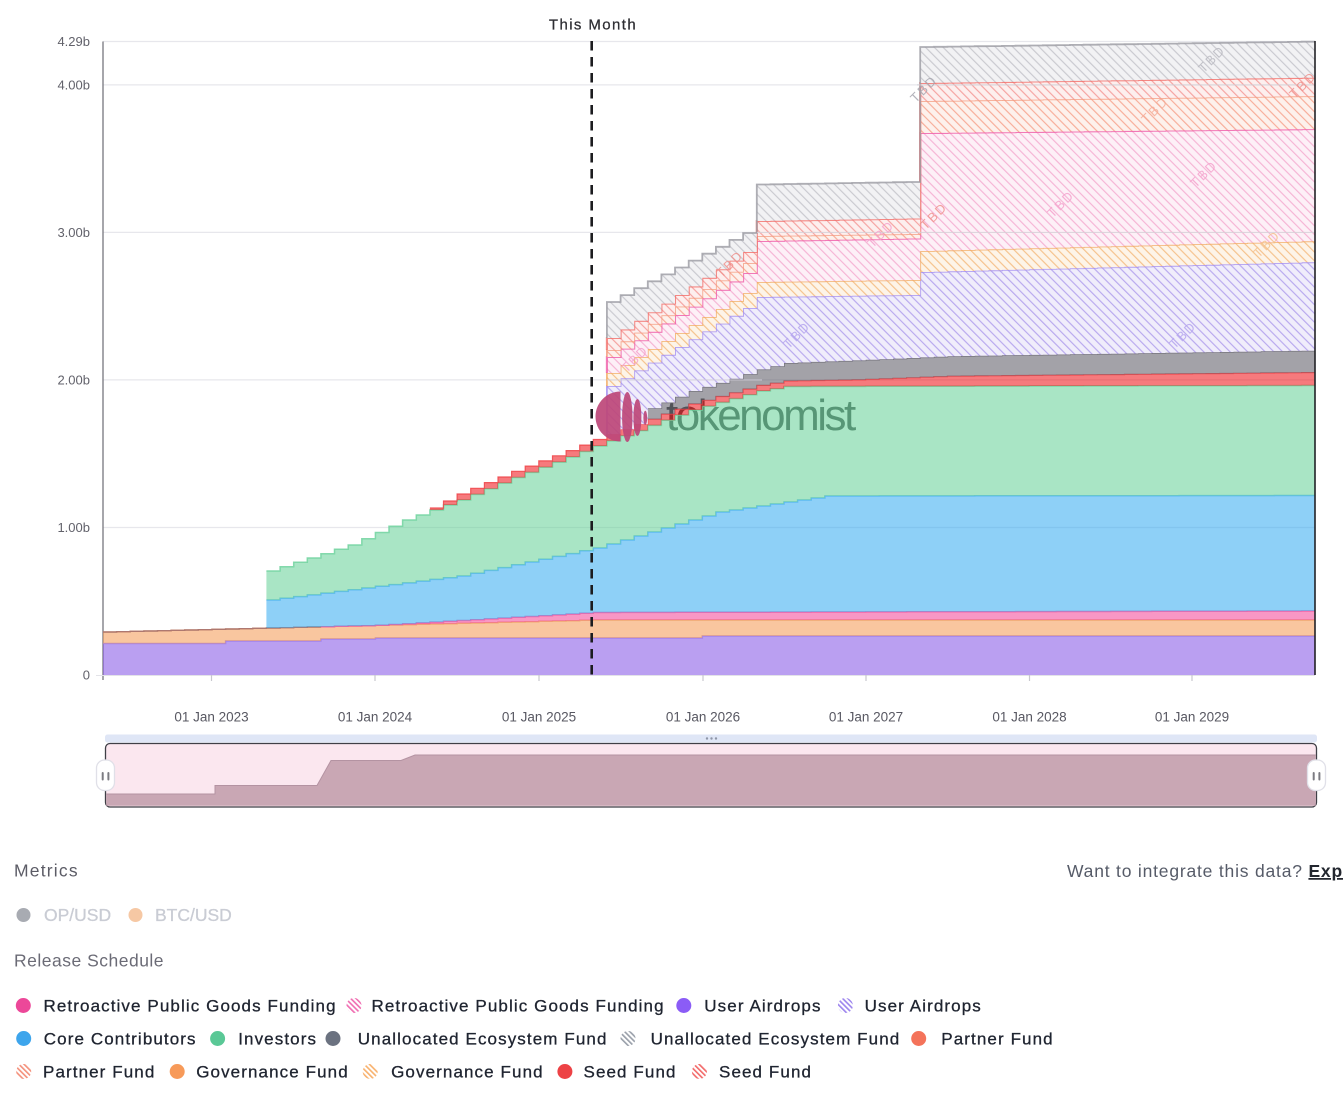 This screenshot has height=1094, width=1343. What do you see at coordinates (866, 717) in the screenshot?
I see `svg-text: 01 Jan 2027` at bounding box center [866, 717].